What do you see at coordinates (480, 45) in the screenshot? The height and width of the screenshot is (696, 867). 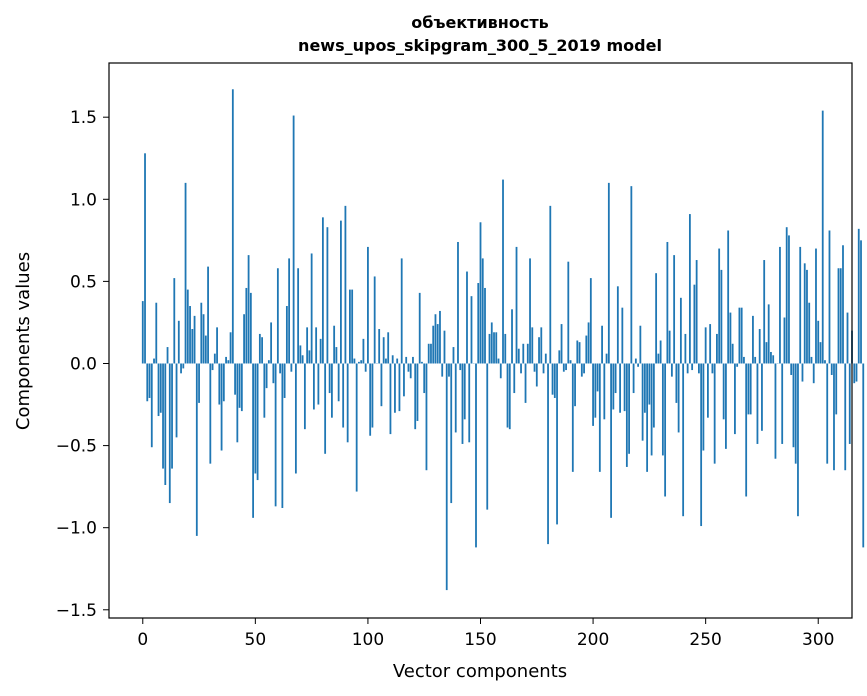 I see `chart-title-line2: news_upos_skipgram_300_5_2019 model` at bounding box center [480, 45].